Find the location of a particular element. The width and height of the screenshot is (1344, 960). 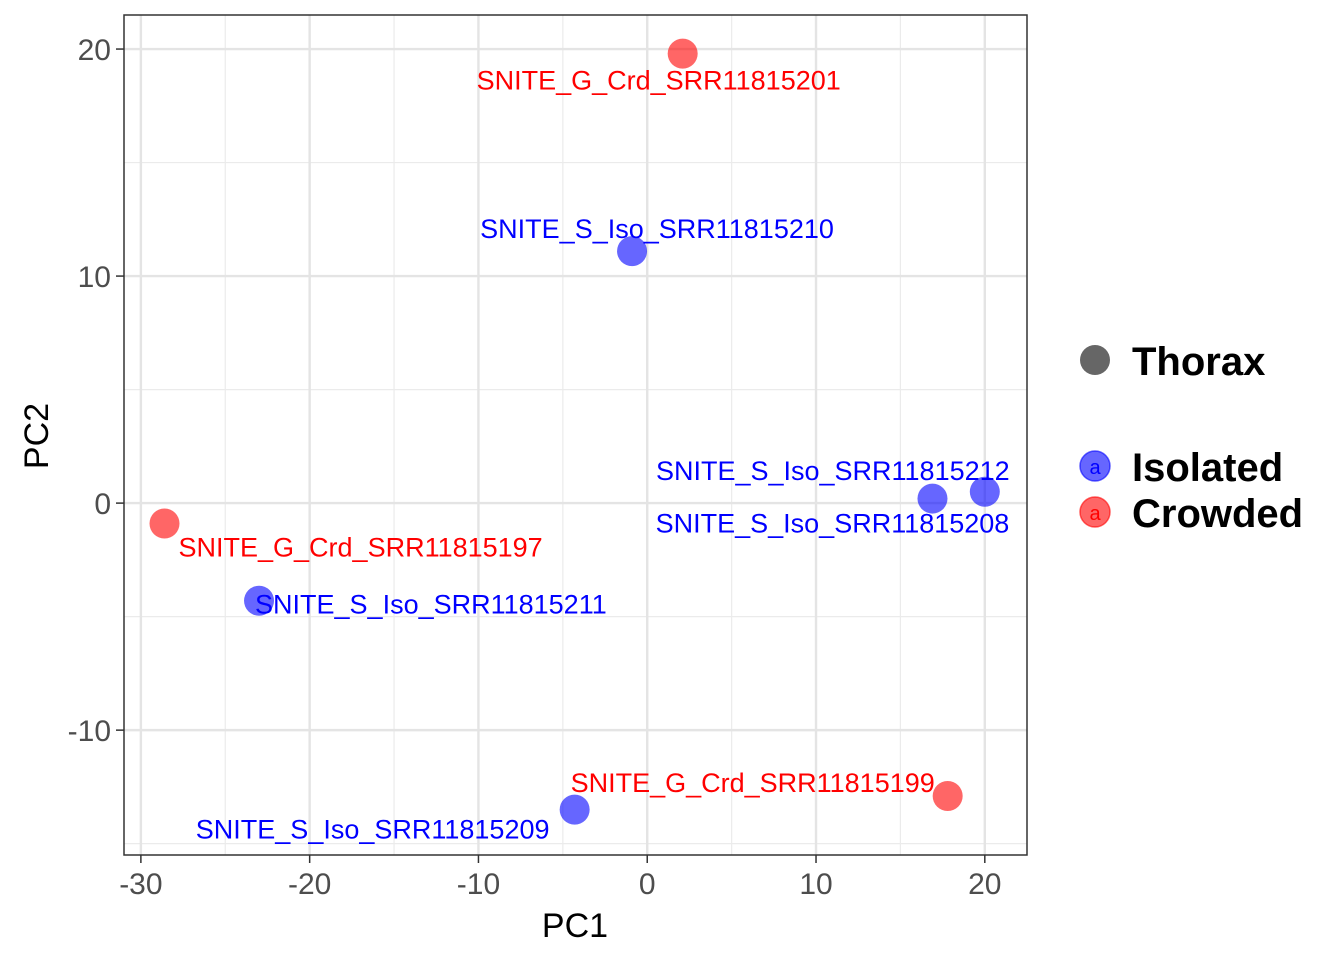

point-label: SNITE_S_Iso_SRR11815212 is located at coordinates (833, 471).